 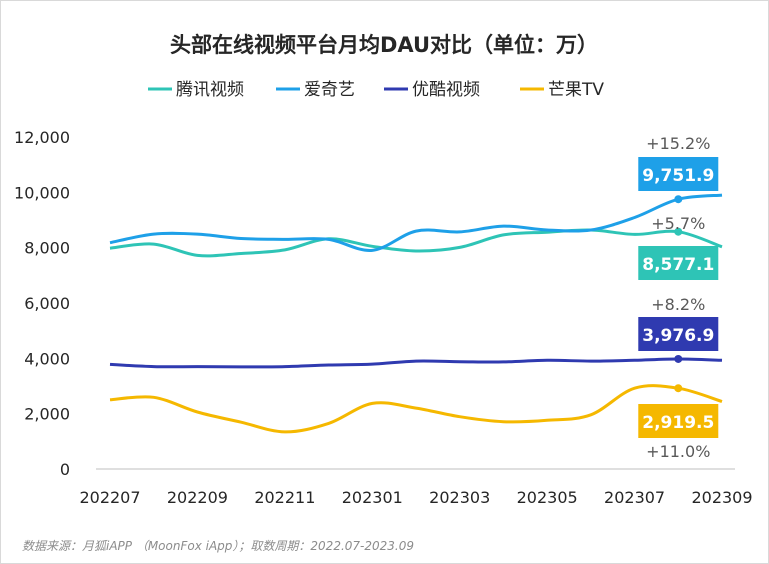 I want to click on callout-3: 3,976.9 +8.2%, so click(x=678, y=323).